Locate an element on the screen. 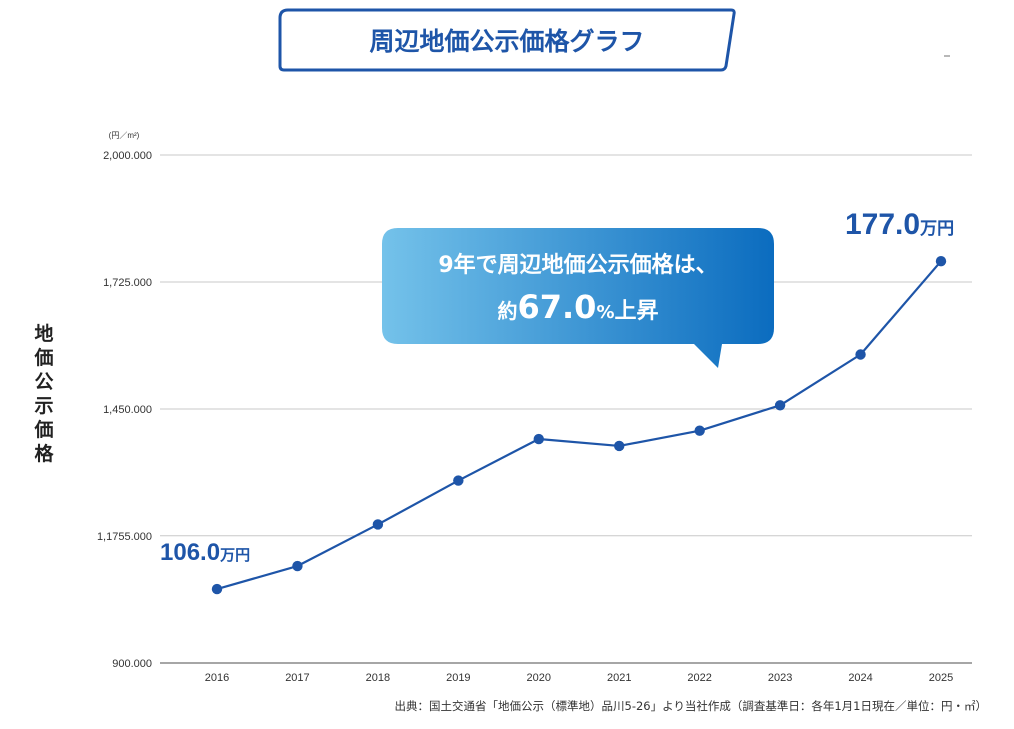 The height and width of the screenshot is (729, 1014). x-tick-label: 2020 is located at coordinates (539, 678).